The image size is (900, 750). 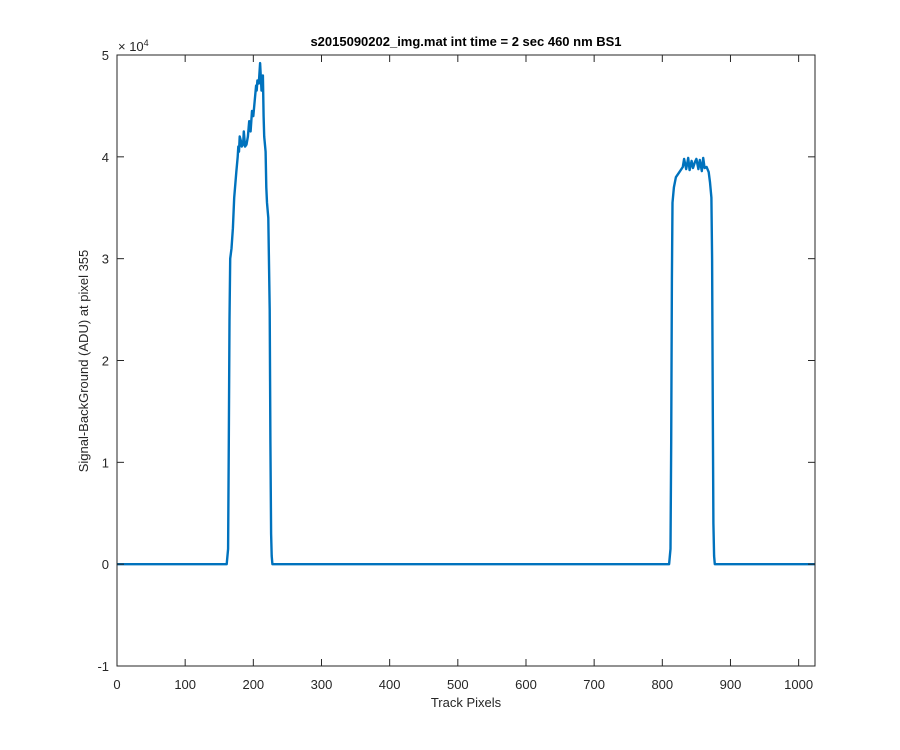 I want to click on x-tick-label: 100, so click(x=185, y=684).